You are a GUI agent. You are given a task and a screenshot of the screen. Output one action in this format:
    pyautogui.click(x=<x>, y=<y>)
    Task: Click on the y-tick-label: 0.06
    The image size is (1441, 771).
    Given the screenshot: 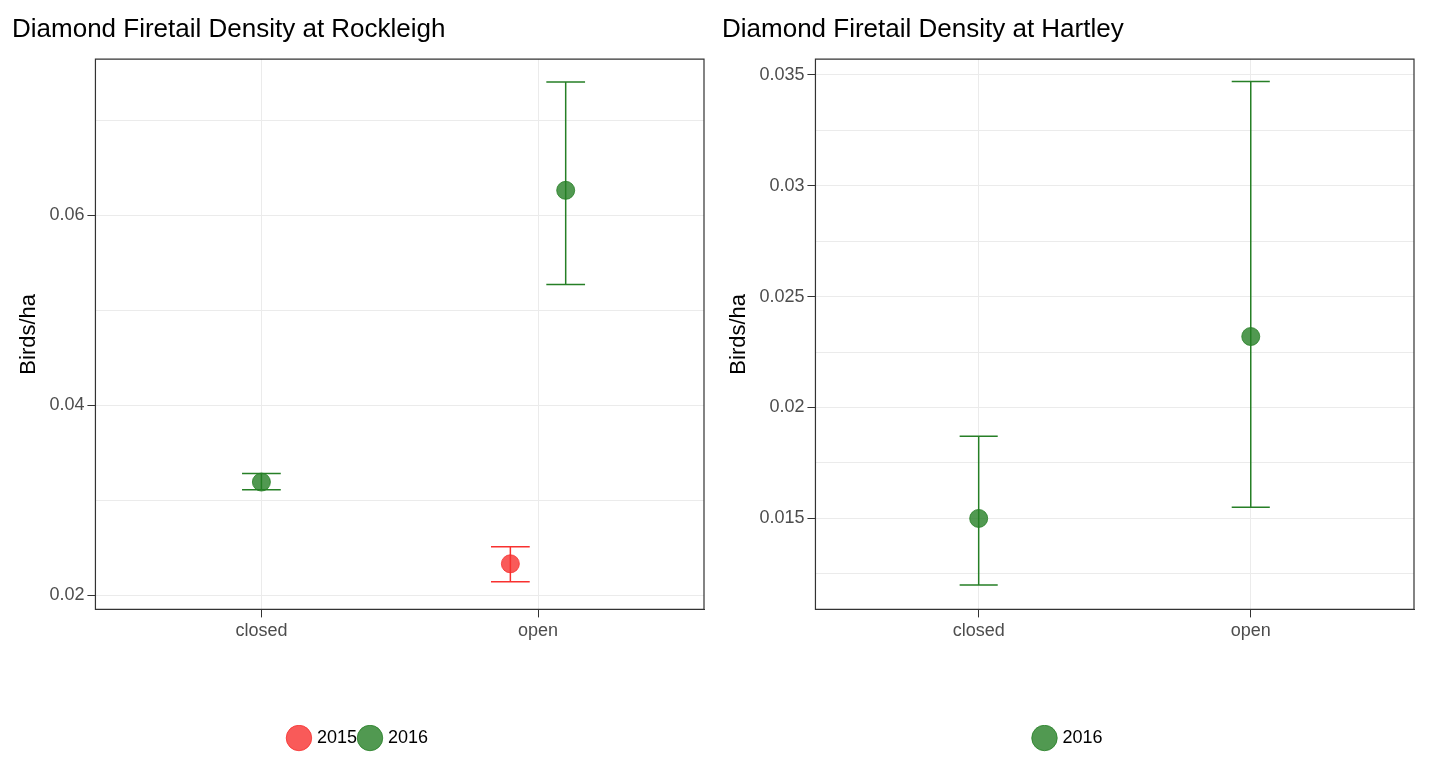 What is the action you would take?
    pyautogui.click(x=67, y=214)
    